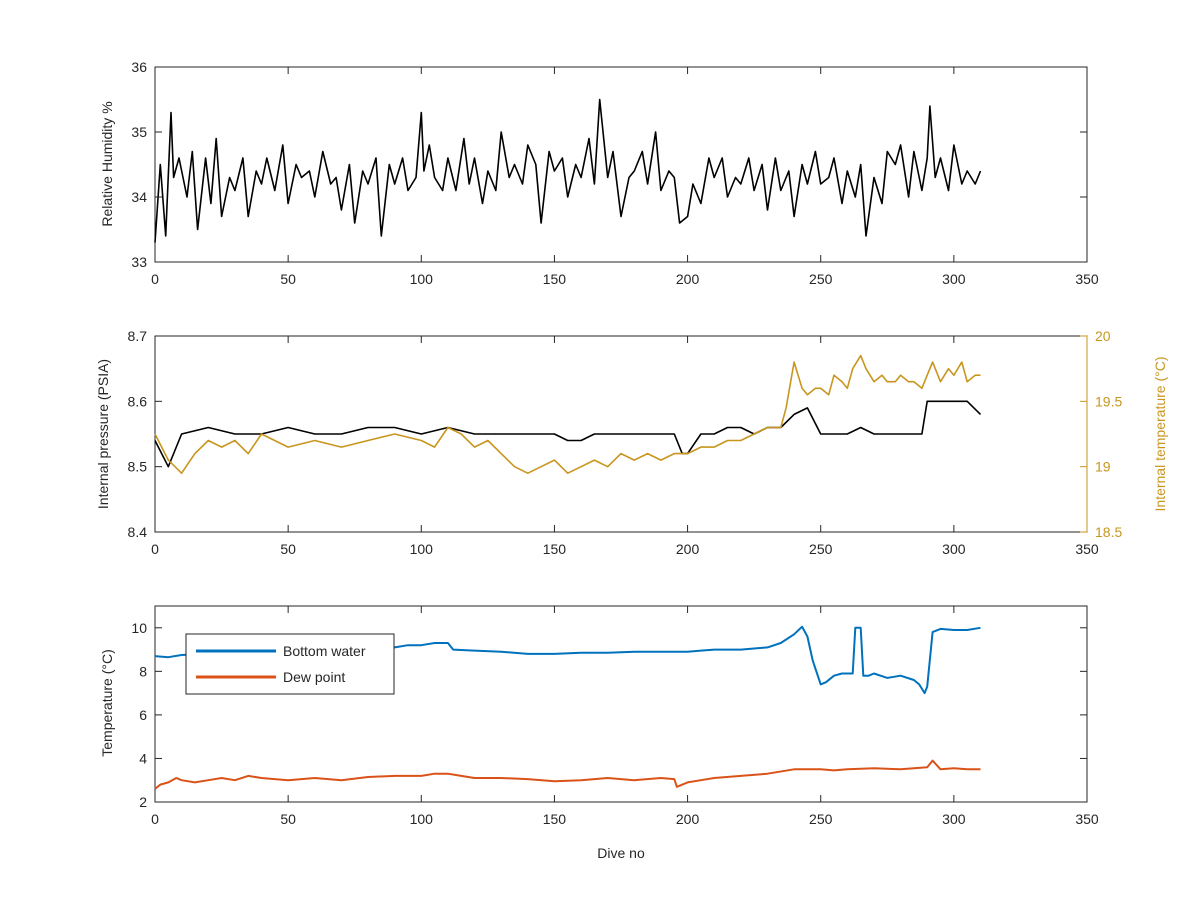 The height and width of the screenshot is (900, 1200). I want to click on humidity-y-axis-label: Relative Humidity %, so click(107, 163).